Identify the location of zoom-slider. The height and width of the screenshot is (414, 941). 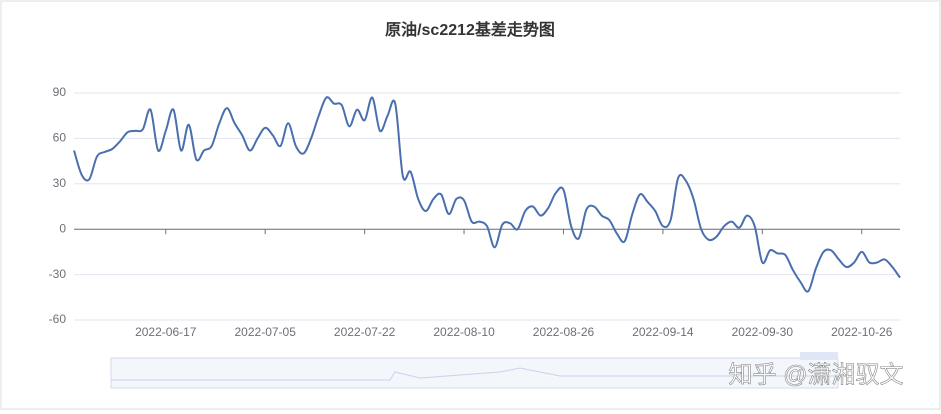
(474, 373).